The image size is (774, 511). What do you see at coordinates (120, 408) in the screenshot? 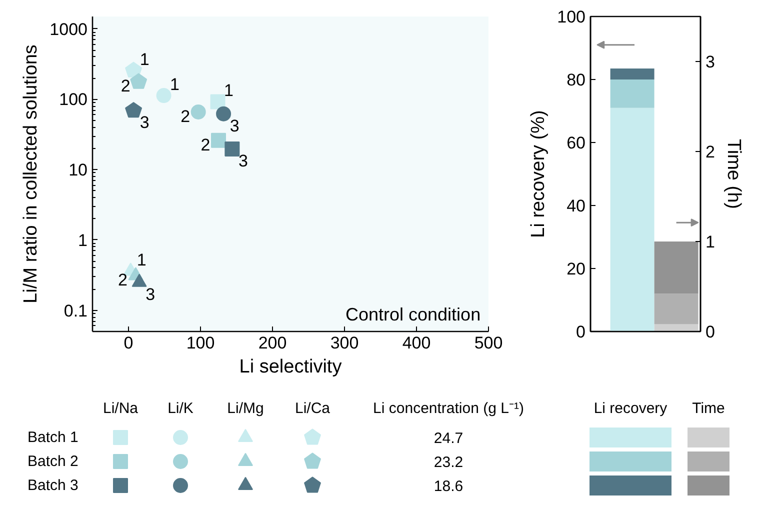
I see `text: Li/Na` at bounding box center [120, 408].